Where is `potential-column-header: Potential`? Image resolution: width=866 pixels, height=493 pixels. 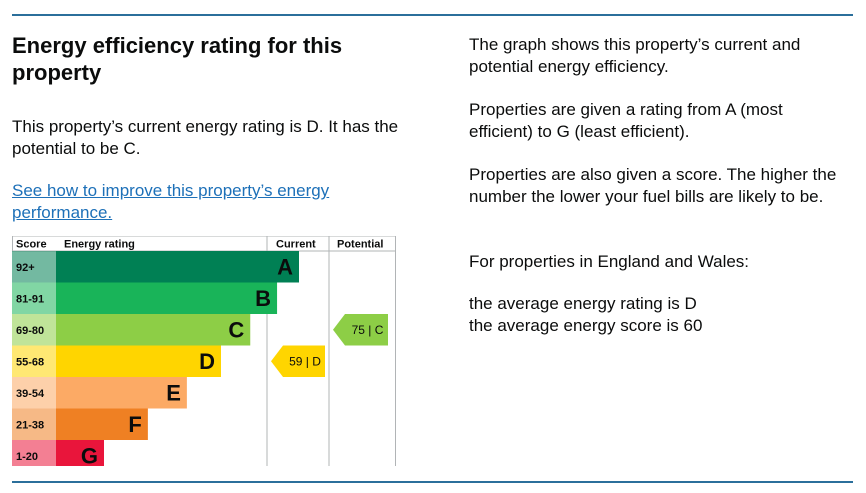 potential-column-header: Potential is located at coordinates (360, 245).